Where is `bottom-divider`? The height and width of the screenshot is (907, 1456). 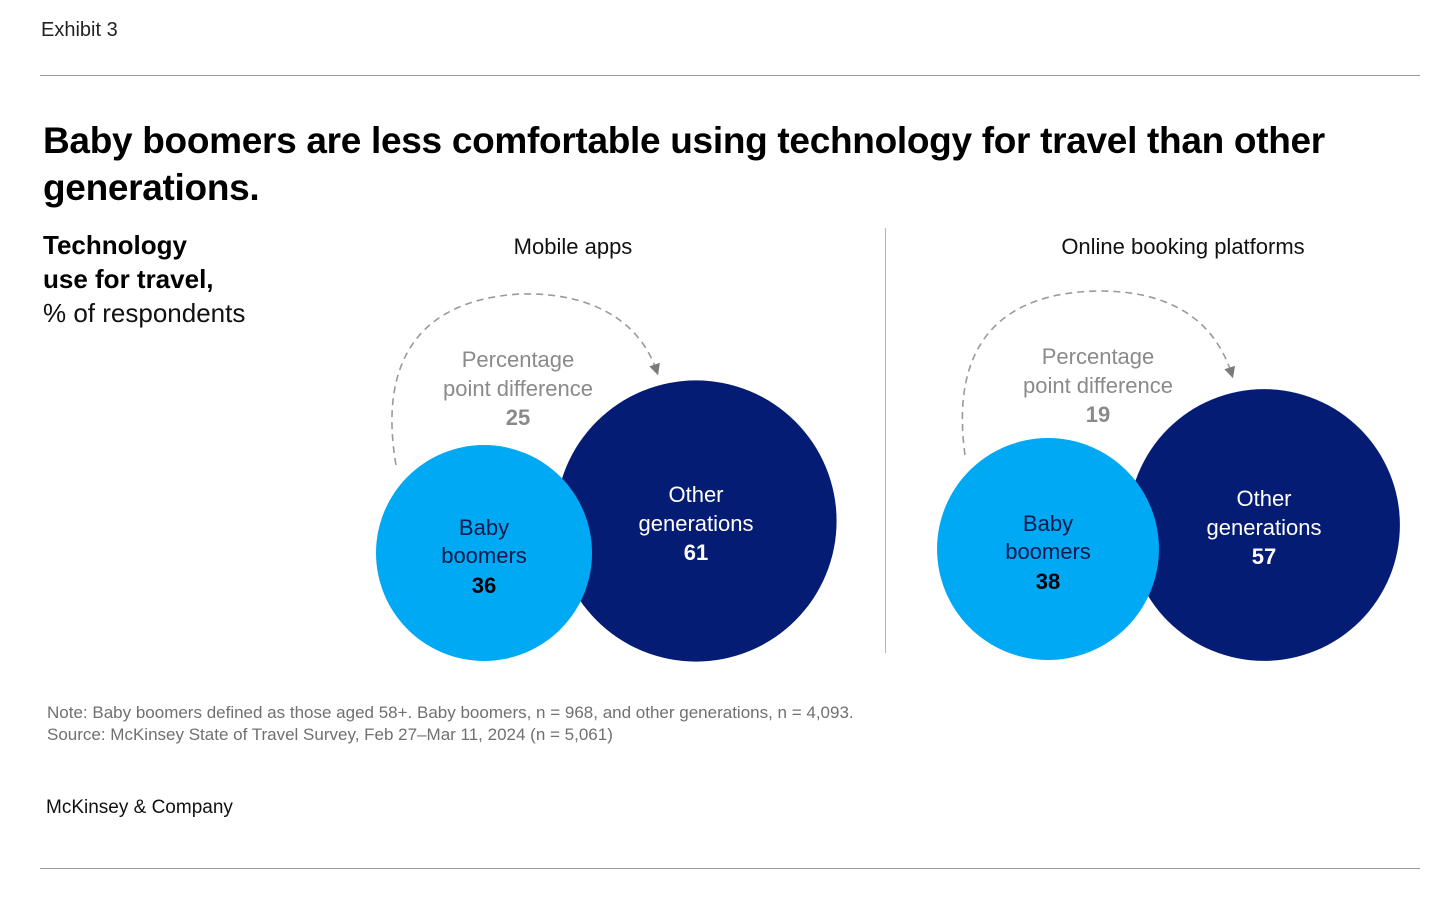
bottom-divider is located at coordinates (730, 868).